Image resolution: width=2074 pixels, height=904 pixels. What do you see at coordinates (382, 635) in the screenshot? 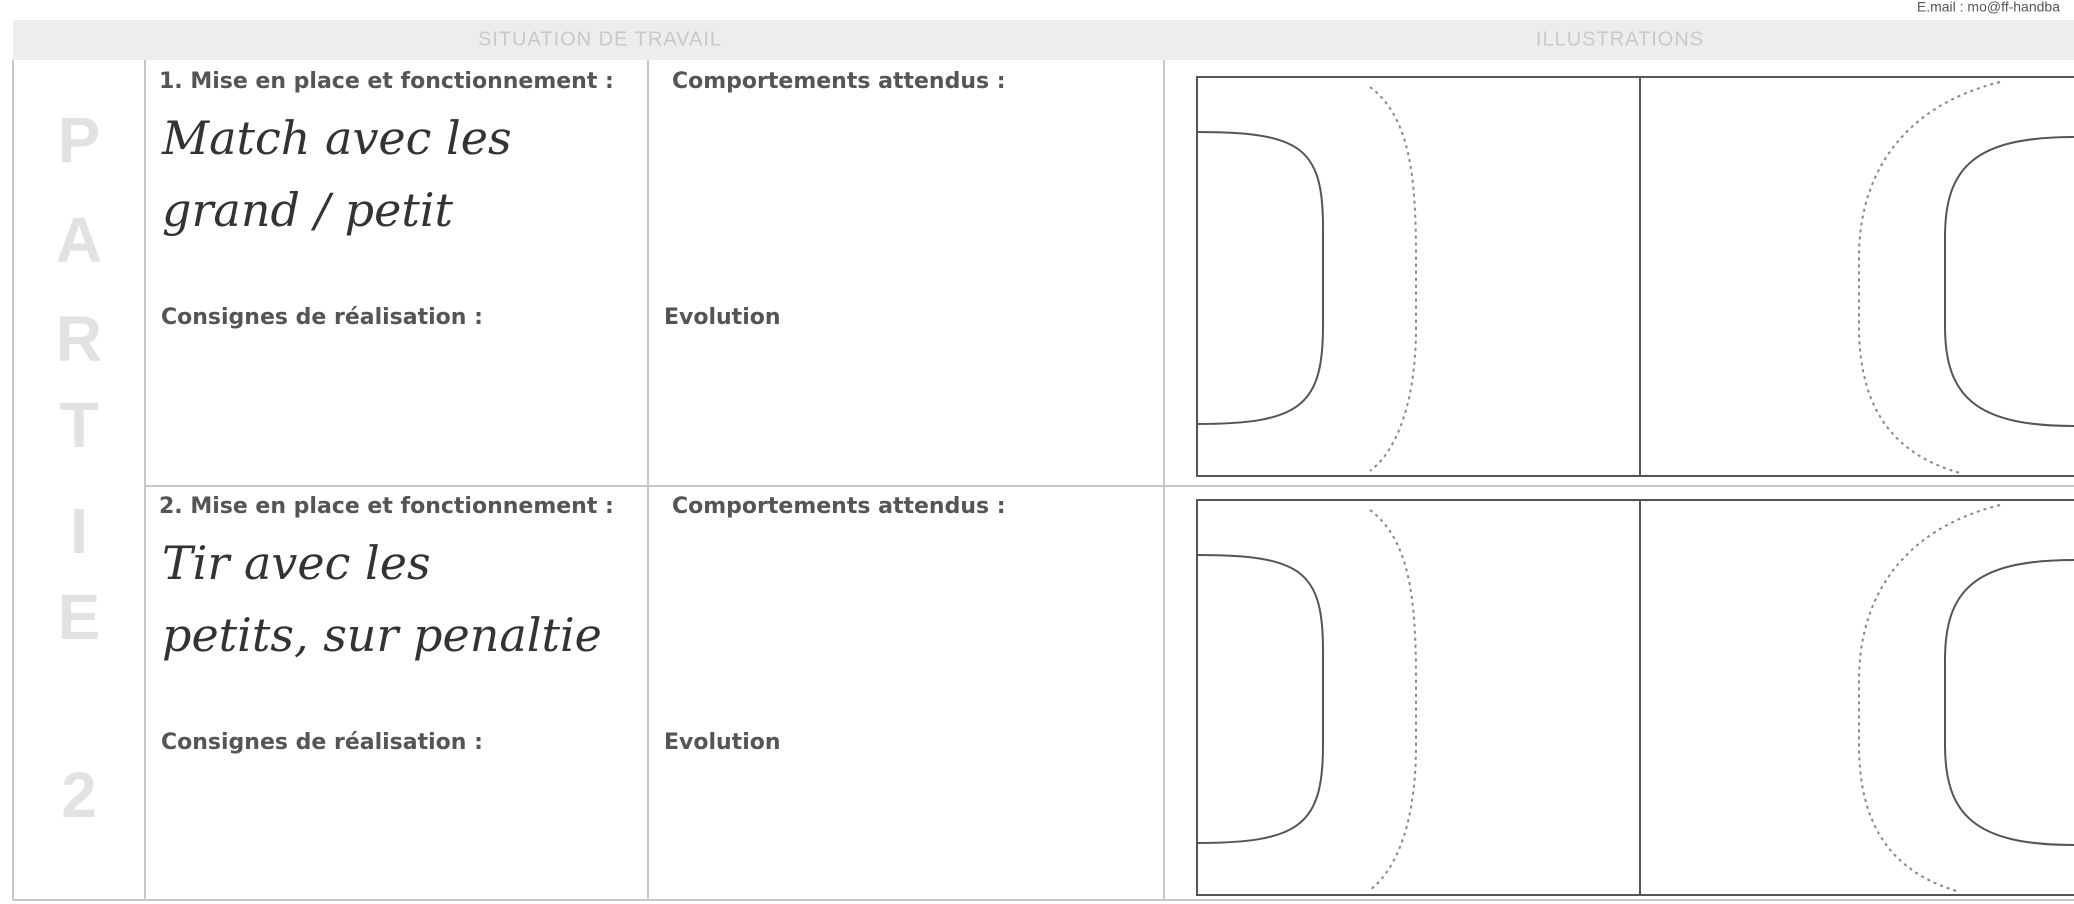
I see `handwritten-note: petits, sur penaltie` at bounding box center [382, 635].